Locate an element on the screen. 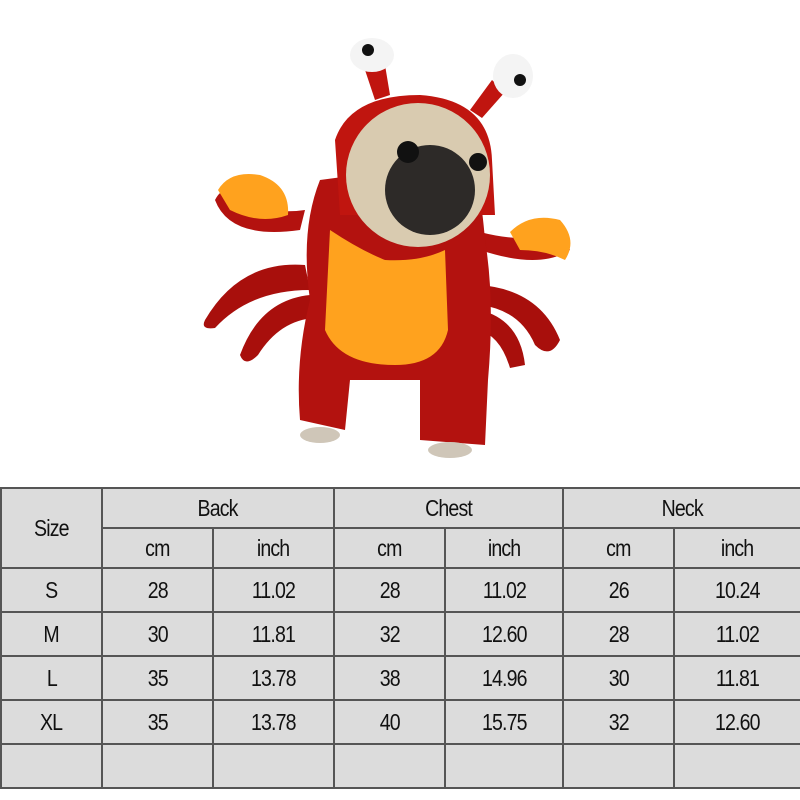  value-cell: 40 is located at coordinates (390, 722).